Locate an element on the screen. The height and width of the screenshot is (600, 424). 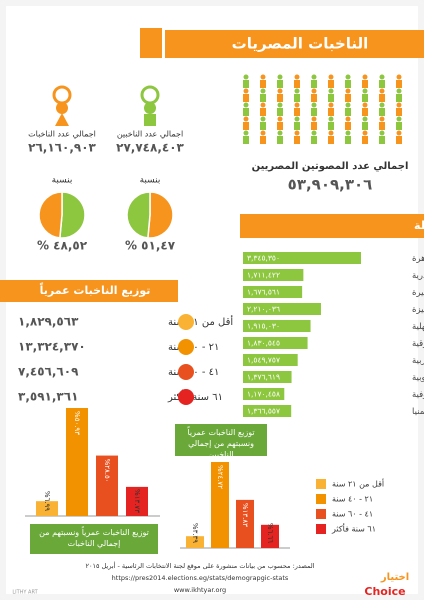
province-name: الاسكندرية is located at coordinates (418, 276).